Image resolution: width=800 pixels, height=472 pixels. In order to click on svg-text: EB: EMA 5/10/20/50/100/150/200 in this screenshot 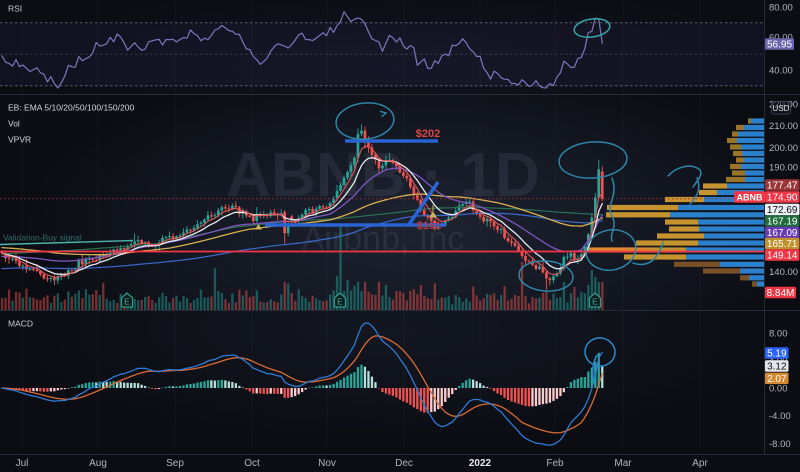, I will do `click(71, 108)`.